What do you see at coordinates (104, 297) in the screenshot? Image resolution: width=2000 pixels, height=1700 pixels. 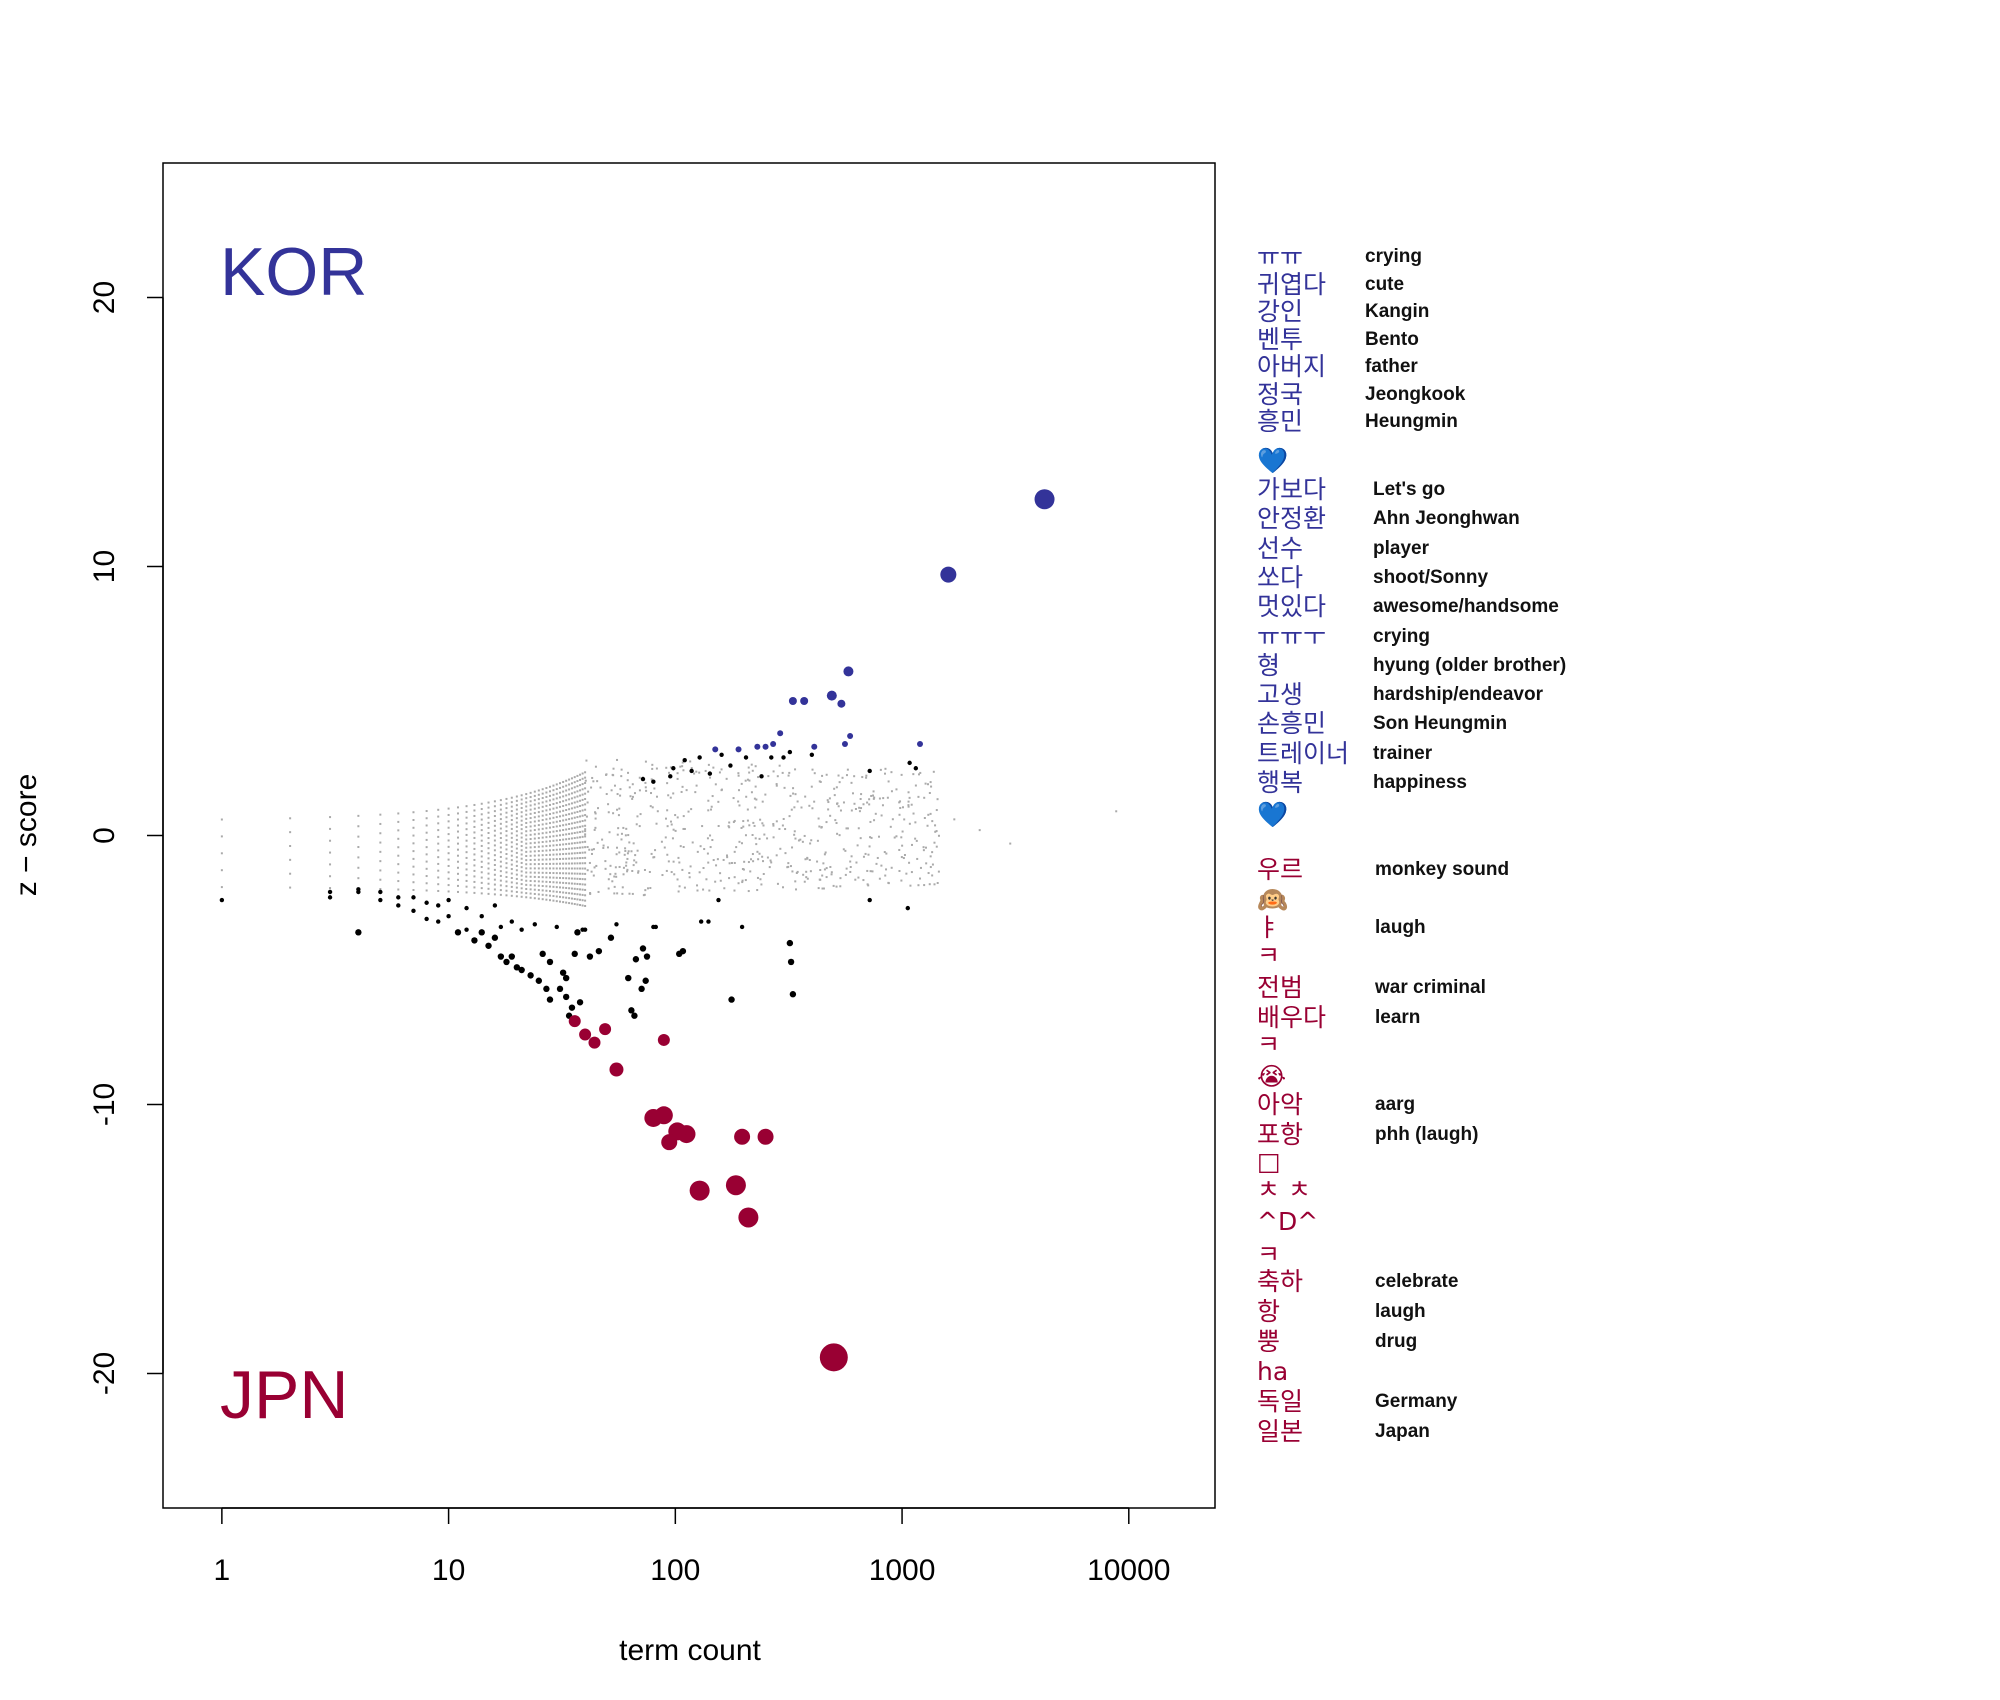 I see `y-tick-label: 20` at bounding box center [104, 297].